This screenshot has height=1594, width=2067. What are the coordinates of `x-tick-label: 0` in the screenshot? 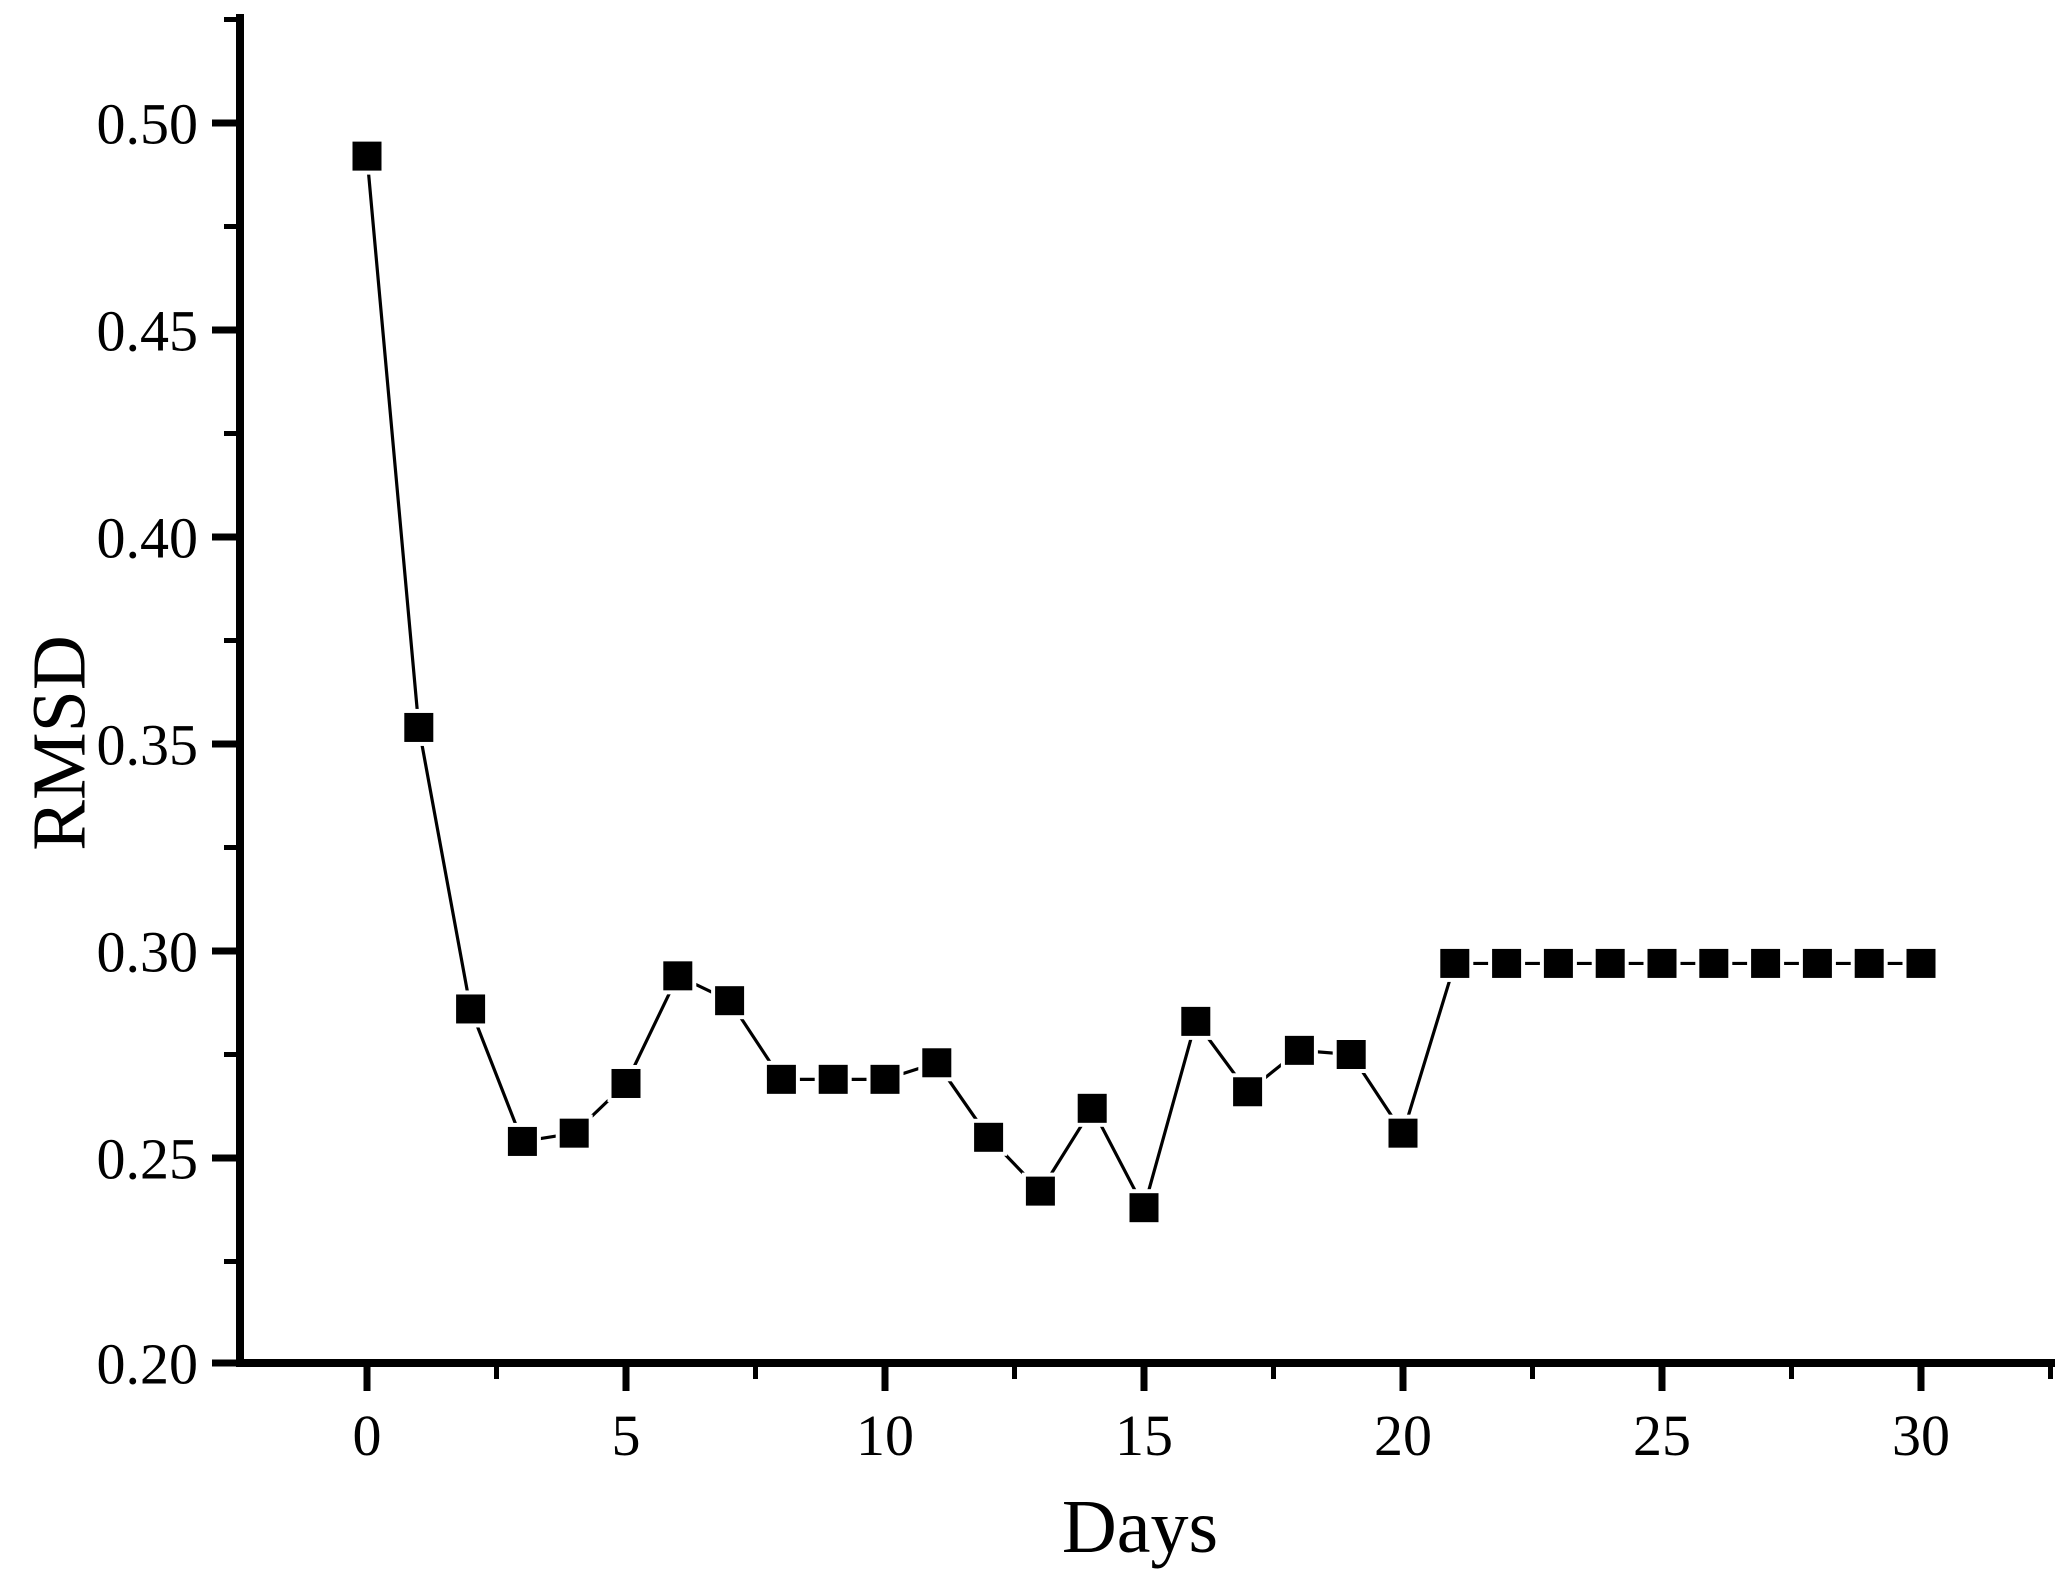 It's located at (367, 1435).